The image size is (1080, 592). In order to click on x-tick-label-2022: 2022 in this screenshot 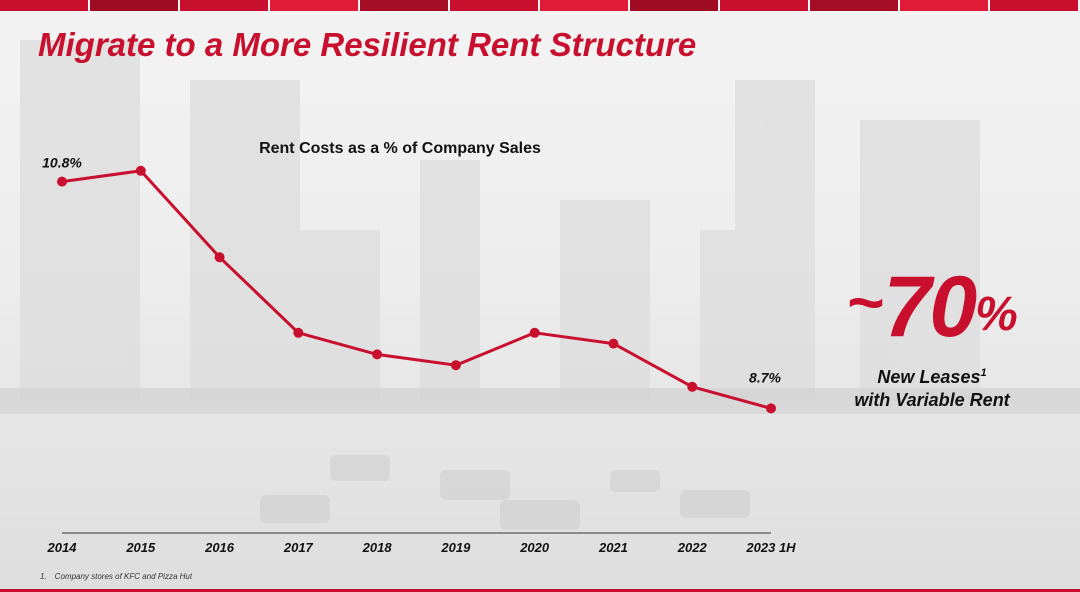, I will do `click(692, 547)`.